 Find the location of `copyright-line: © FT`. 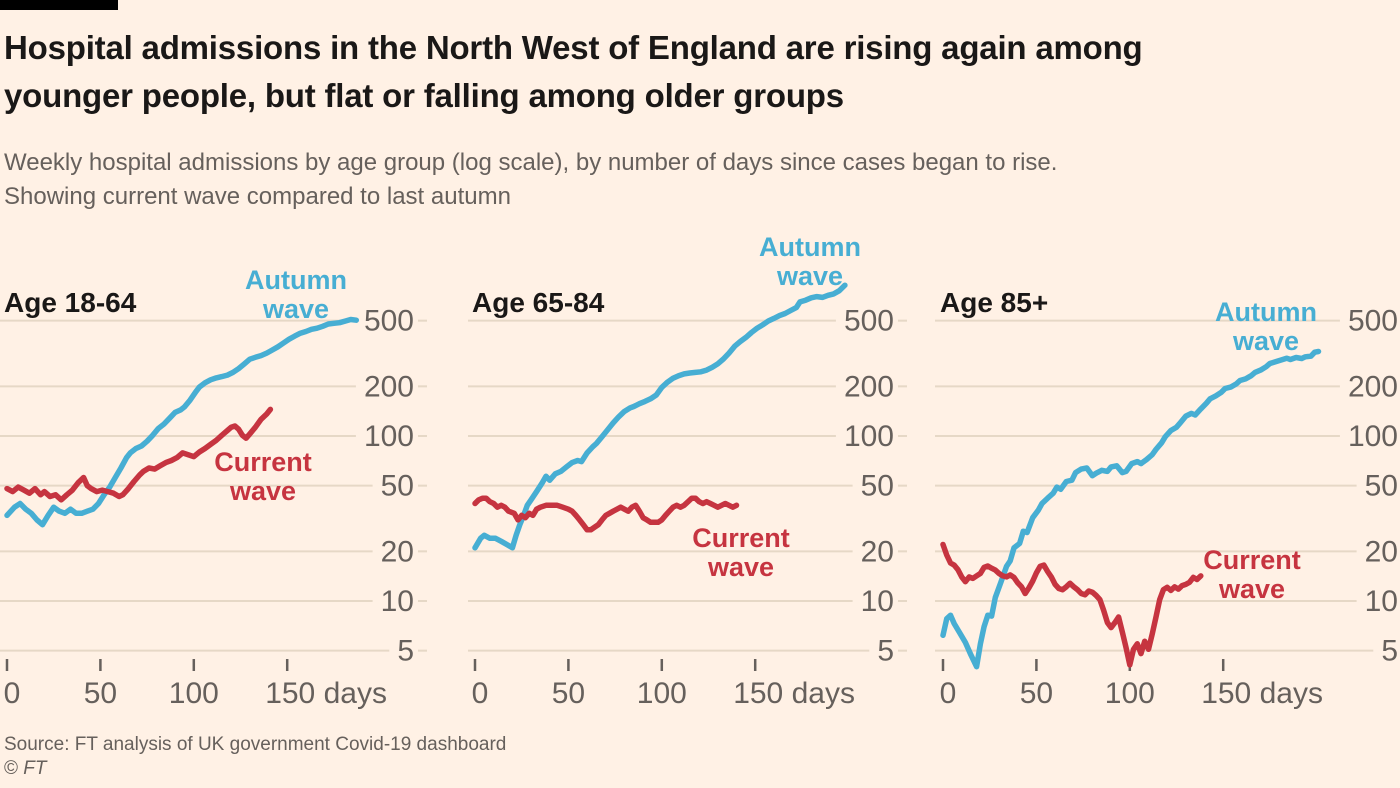

copyright-line: © FT is located at coordinates (25, 769).